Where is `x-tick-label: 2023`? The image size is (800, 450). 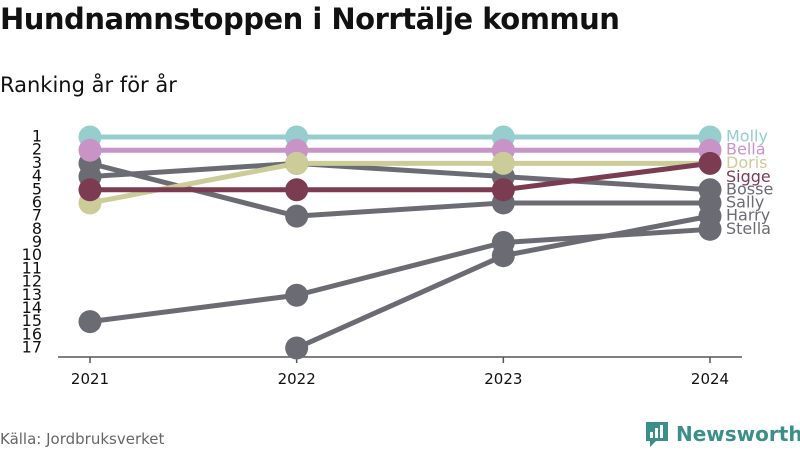
x-tick-label: 2023 is located at coordinates (503, 379).